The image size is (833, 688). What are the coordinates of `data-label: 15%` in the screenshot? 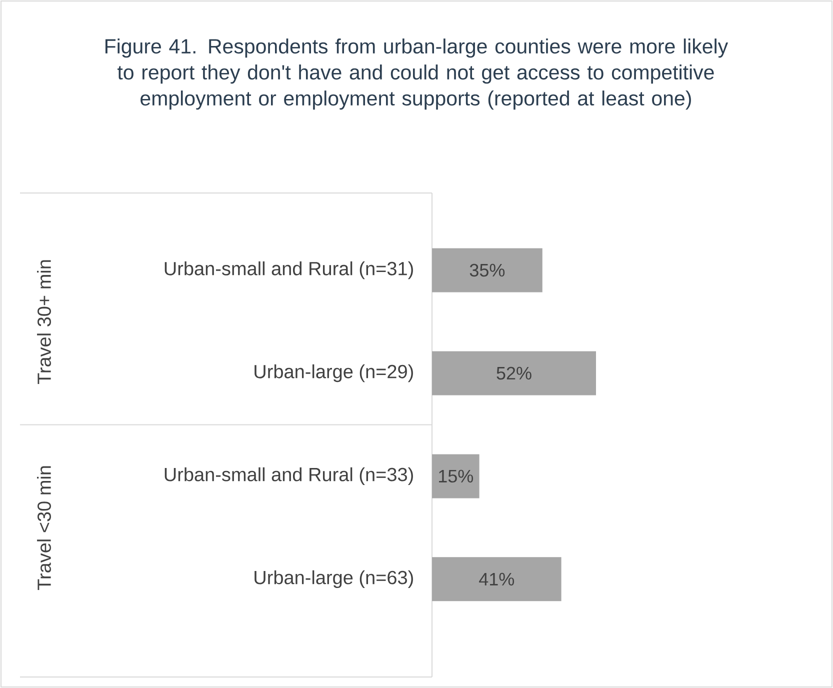 It's located at (456, 476).